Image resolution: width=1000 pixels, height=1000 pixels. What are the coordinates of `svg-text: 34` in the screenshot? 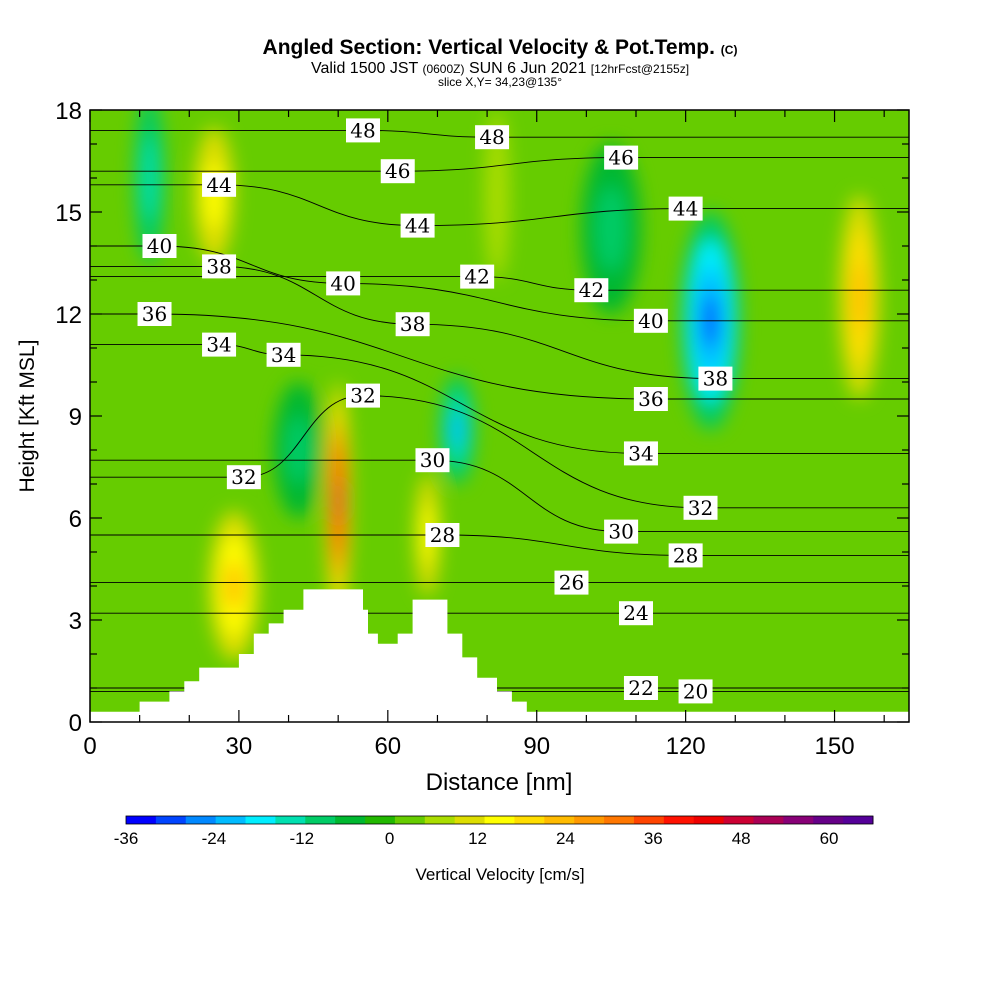 It's located at (218, 345).